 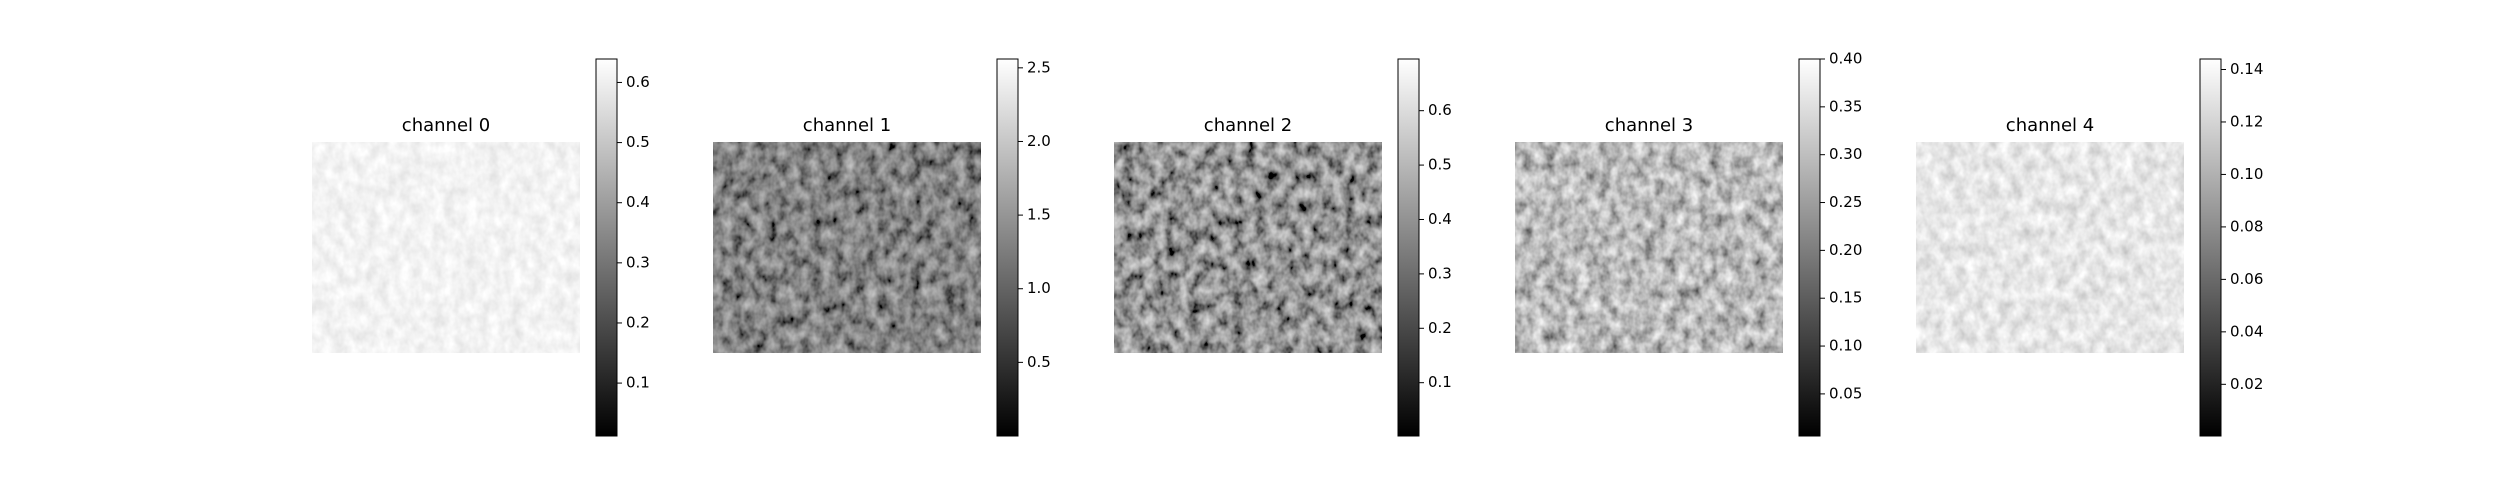 I want to click on colorbar-tick-label: 0.40, so click(x=1845, y=59).